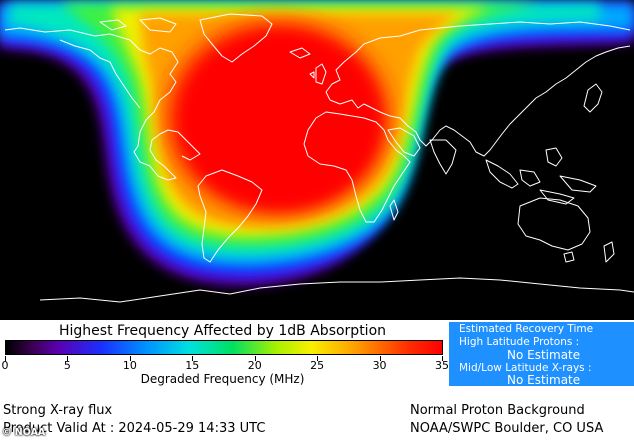 This screenshot has height=442, width=634. I want to click on colorbar-tick-label: 30, so click(379, 365).